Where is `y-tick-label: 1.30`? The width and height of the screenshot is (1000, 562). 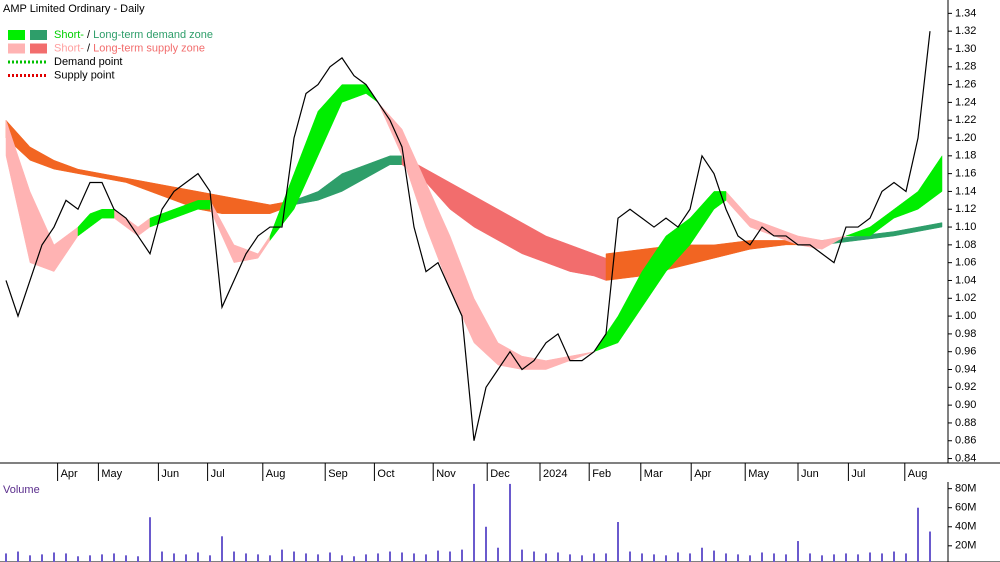
y-tick-label: 1.30 is located at coordinates (965, 49).